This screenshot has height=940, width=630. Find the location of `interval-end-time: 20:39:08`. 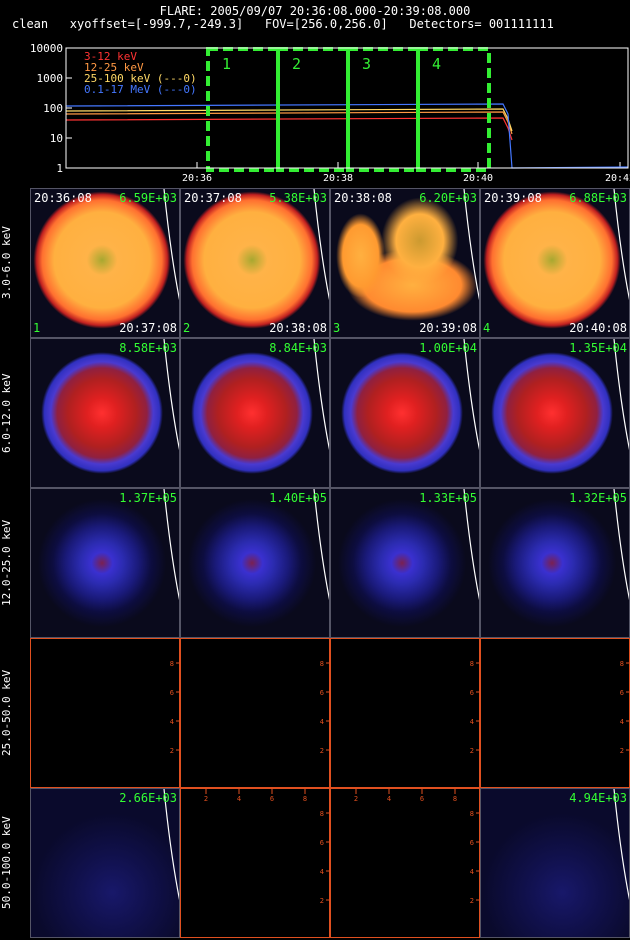

interval-end-time: 20:39:08 is located at coordinates (448, 328).